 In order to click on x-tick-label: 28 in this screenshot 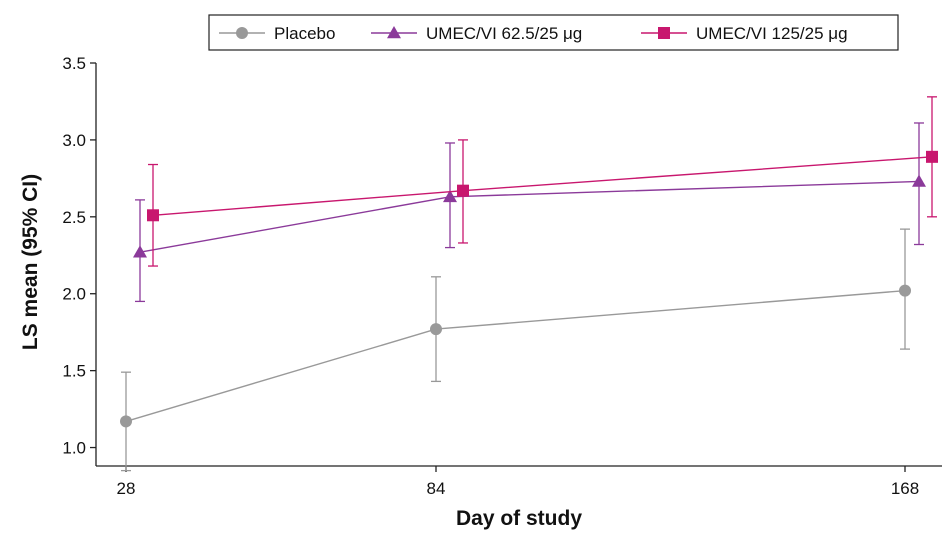, I will do `click(126, 488)`.